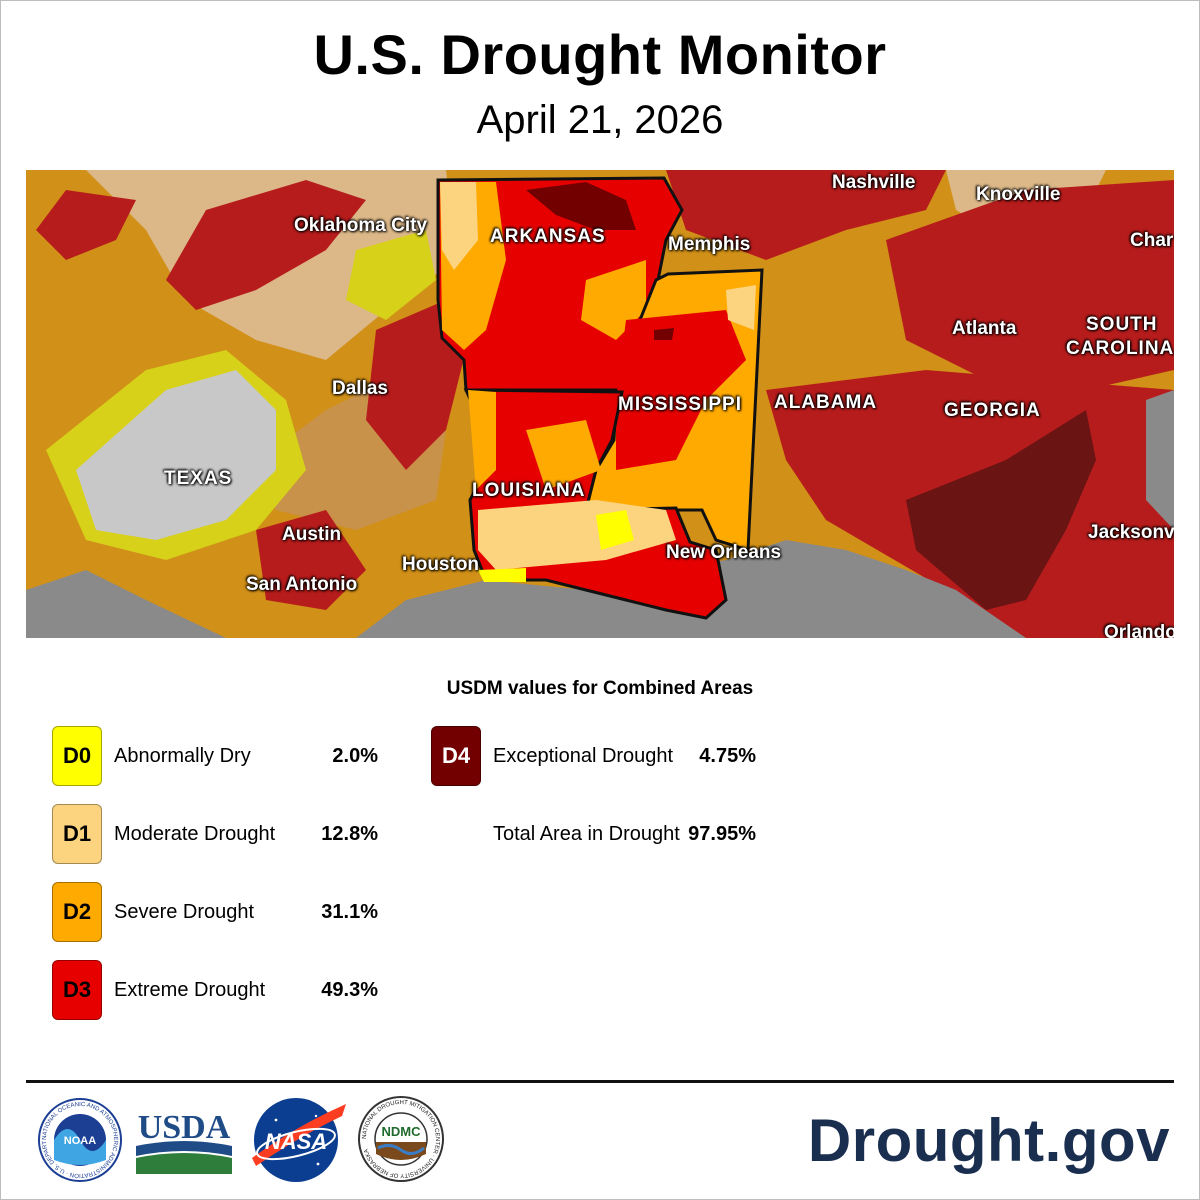 Image resolution: width=1200 pixels, height=1200 pixels. What do you see at coordinates (349, 990) in the screenshot?
I see `legend-value-d3: 49.3%` at bounding box center [349, 990].